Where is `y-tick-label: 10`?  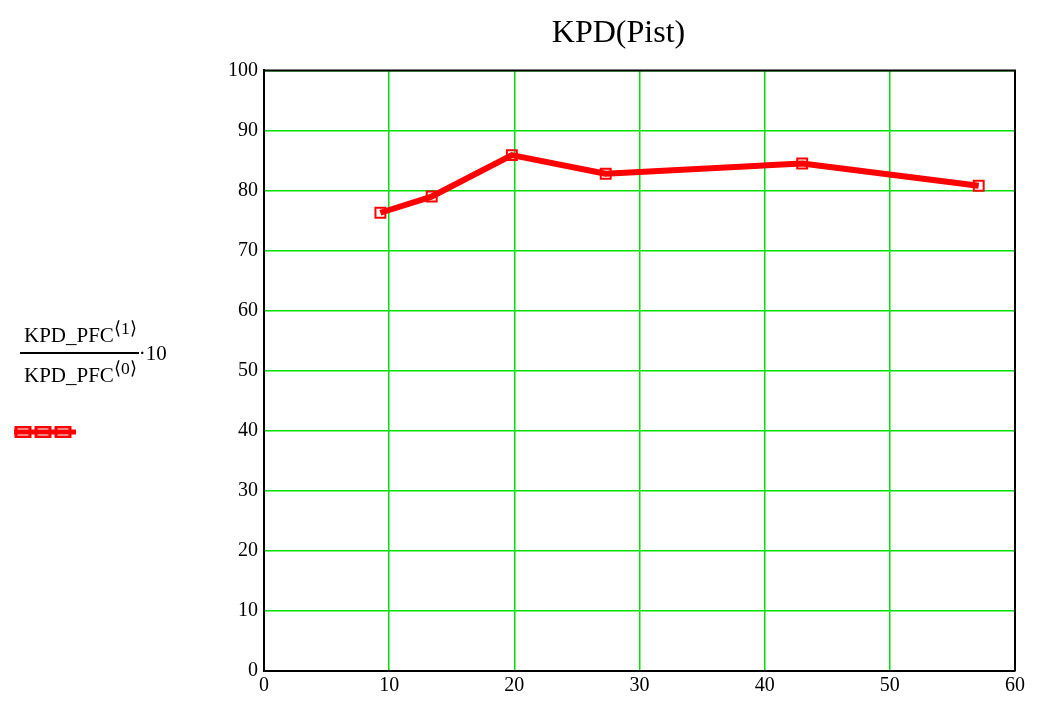 y-tick-label: 10 is located at coordinates (248, 609).